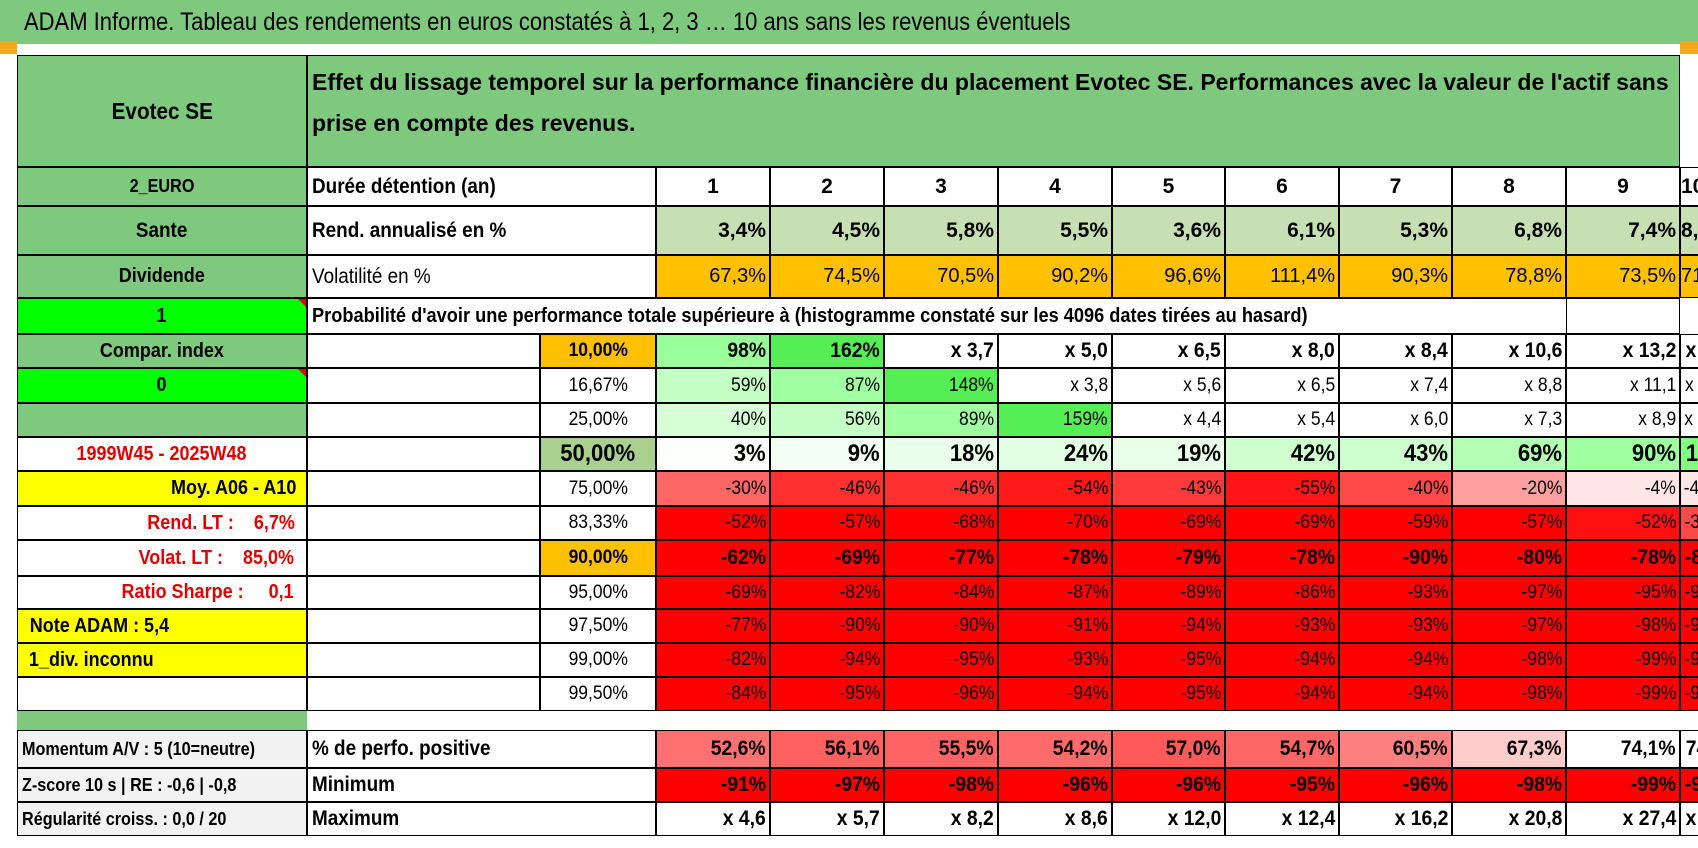  I want to click on rend-value: 8,2%, so click(1689, 230).